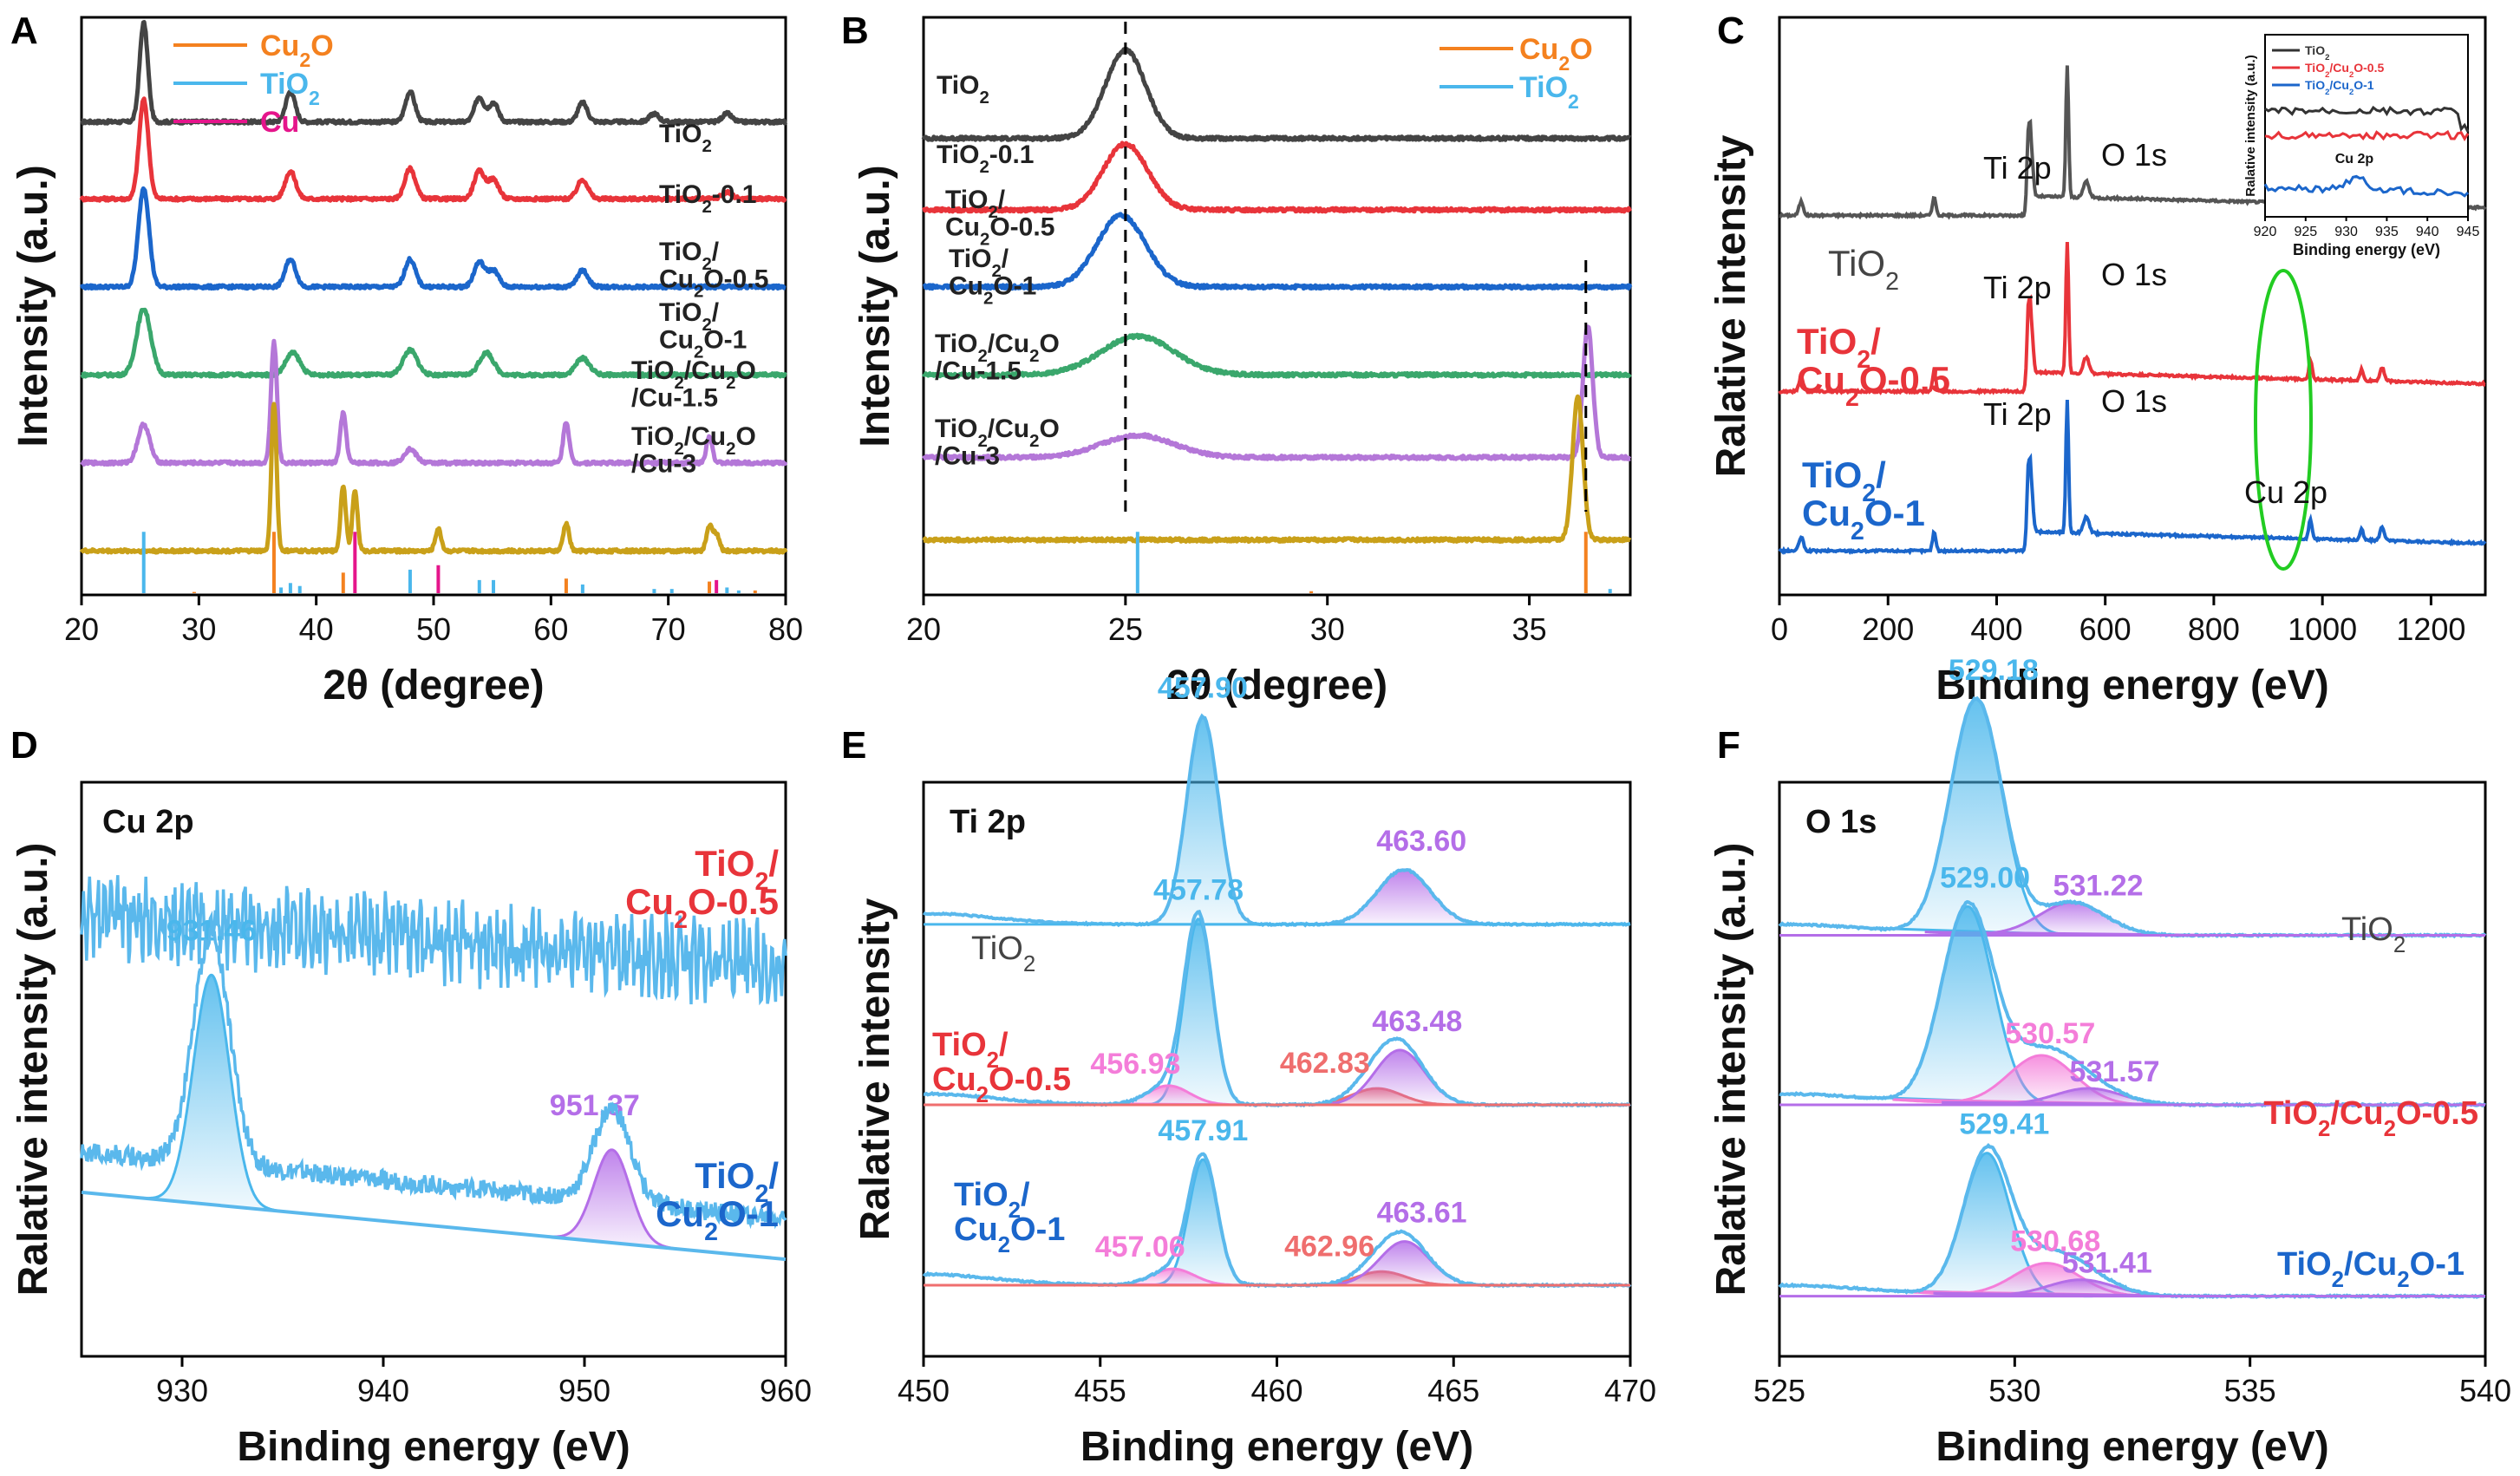 The image size is (2520, 1476). I want to click on series-label-line: /Cu-3, so click(967, 456).